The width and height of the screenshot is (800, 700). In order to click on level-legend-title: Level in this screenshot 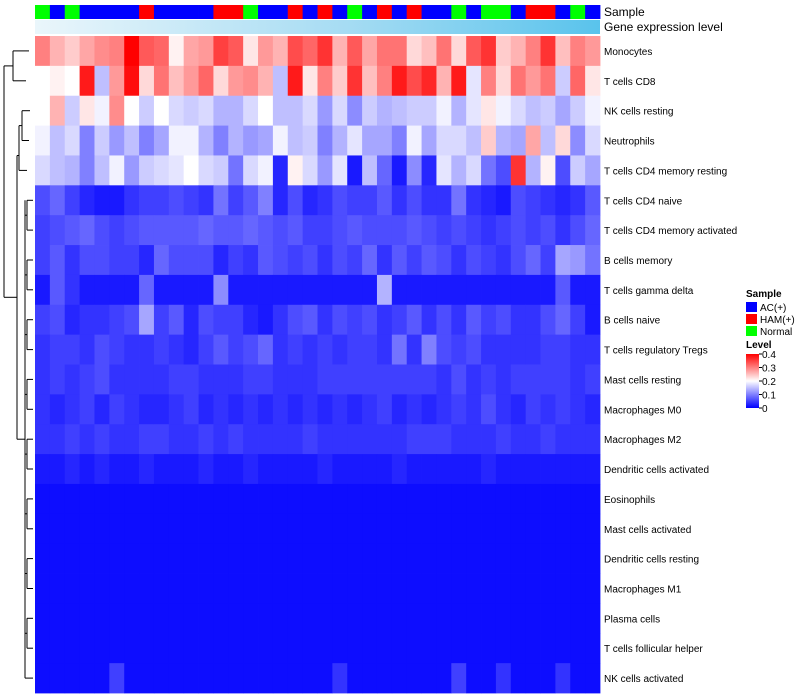, I will do `click(759, 345)`.